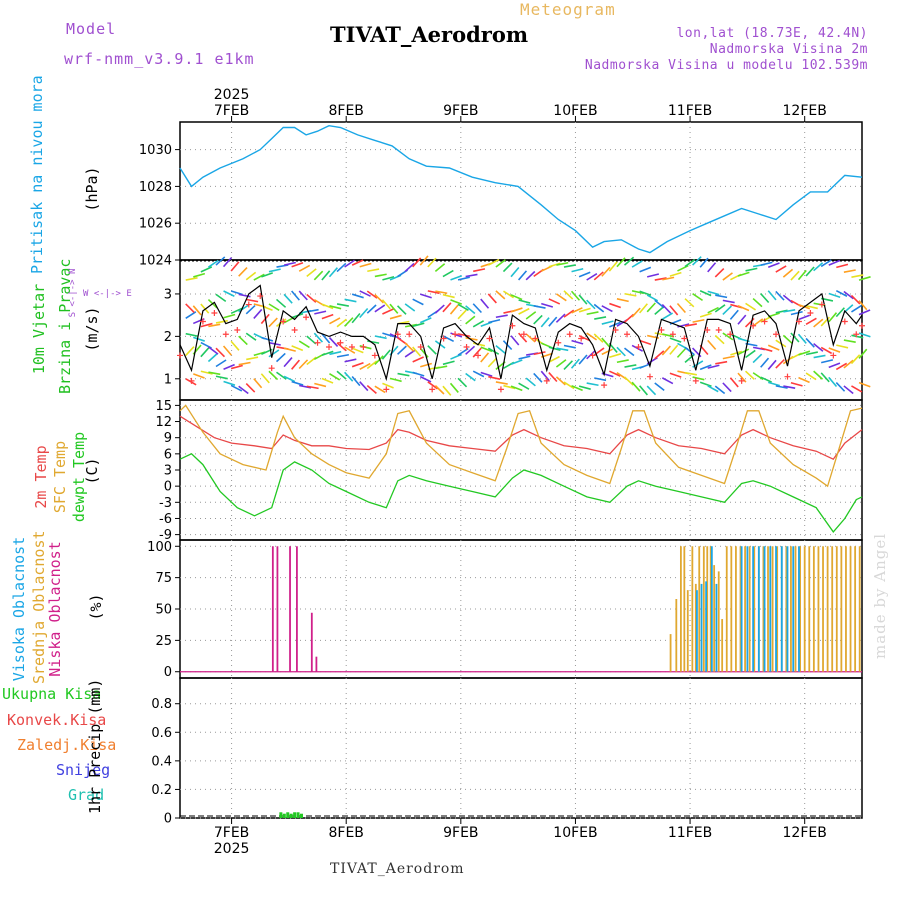 This screenshot has width=900, height=900. What do you see at coordinates (168, 672) in the screenshot?
I see `y-tick-label: 0` at bounding box center [168, 672].